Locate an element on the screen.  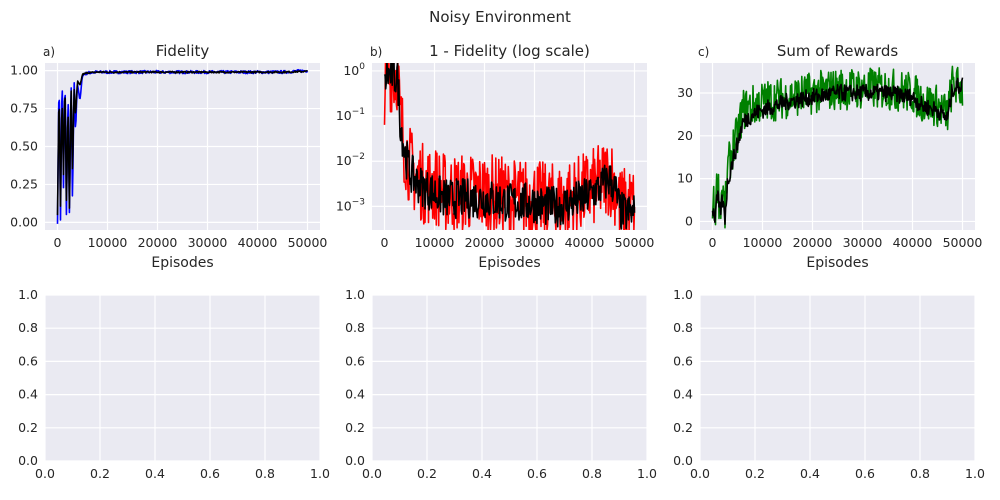
chart-panel-6: 0.0 0.2 0.4 0.6 0.8 1.0 0.0 0.2 0.4 0.6 0.8 1.0 is located at coordinates (829, 384).